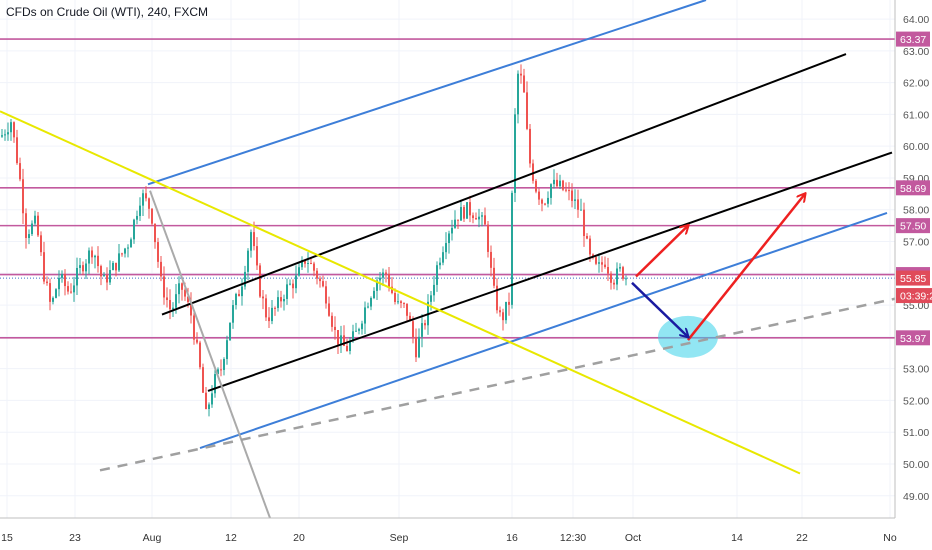 This screenshot has height=550, width=932. I want to click on price-tag-label: 53.97, so click(913, 339).